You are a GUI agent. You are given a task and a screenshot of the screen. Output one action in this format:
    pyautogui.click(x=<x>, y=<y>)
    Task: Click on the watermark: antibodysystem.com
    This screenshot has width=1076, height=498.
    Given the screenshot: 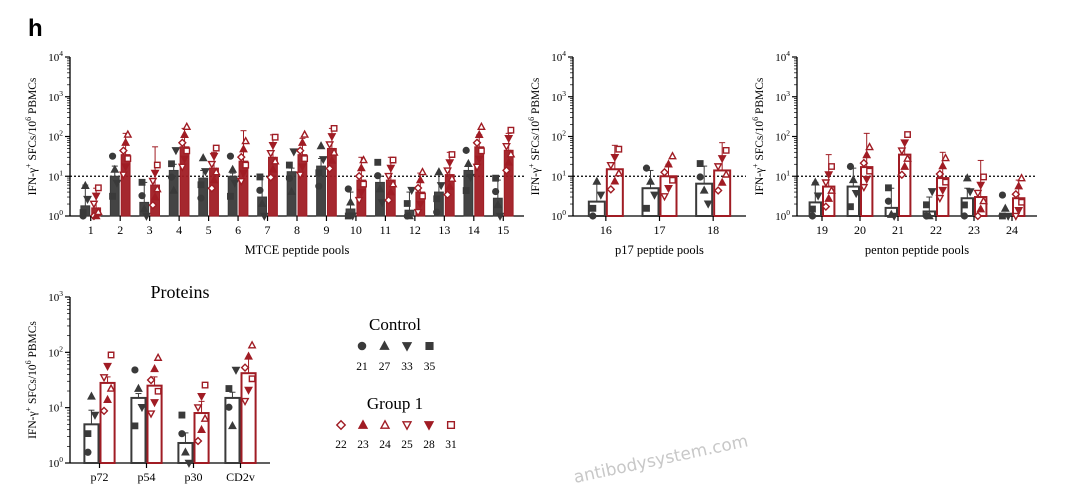 What is the action you would take?
    pyautogui.click(x=661, y=459)
    